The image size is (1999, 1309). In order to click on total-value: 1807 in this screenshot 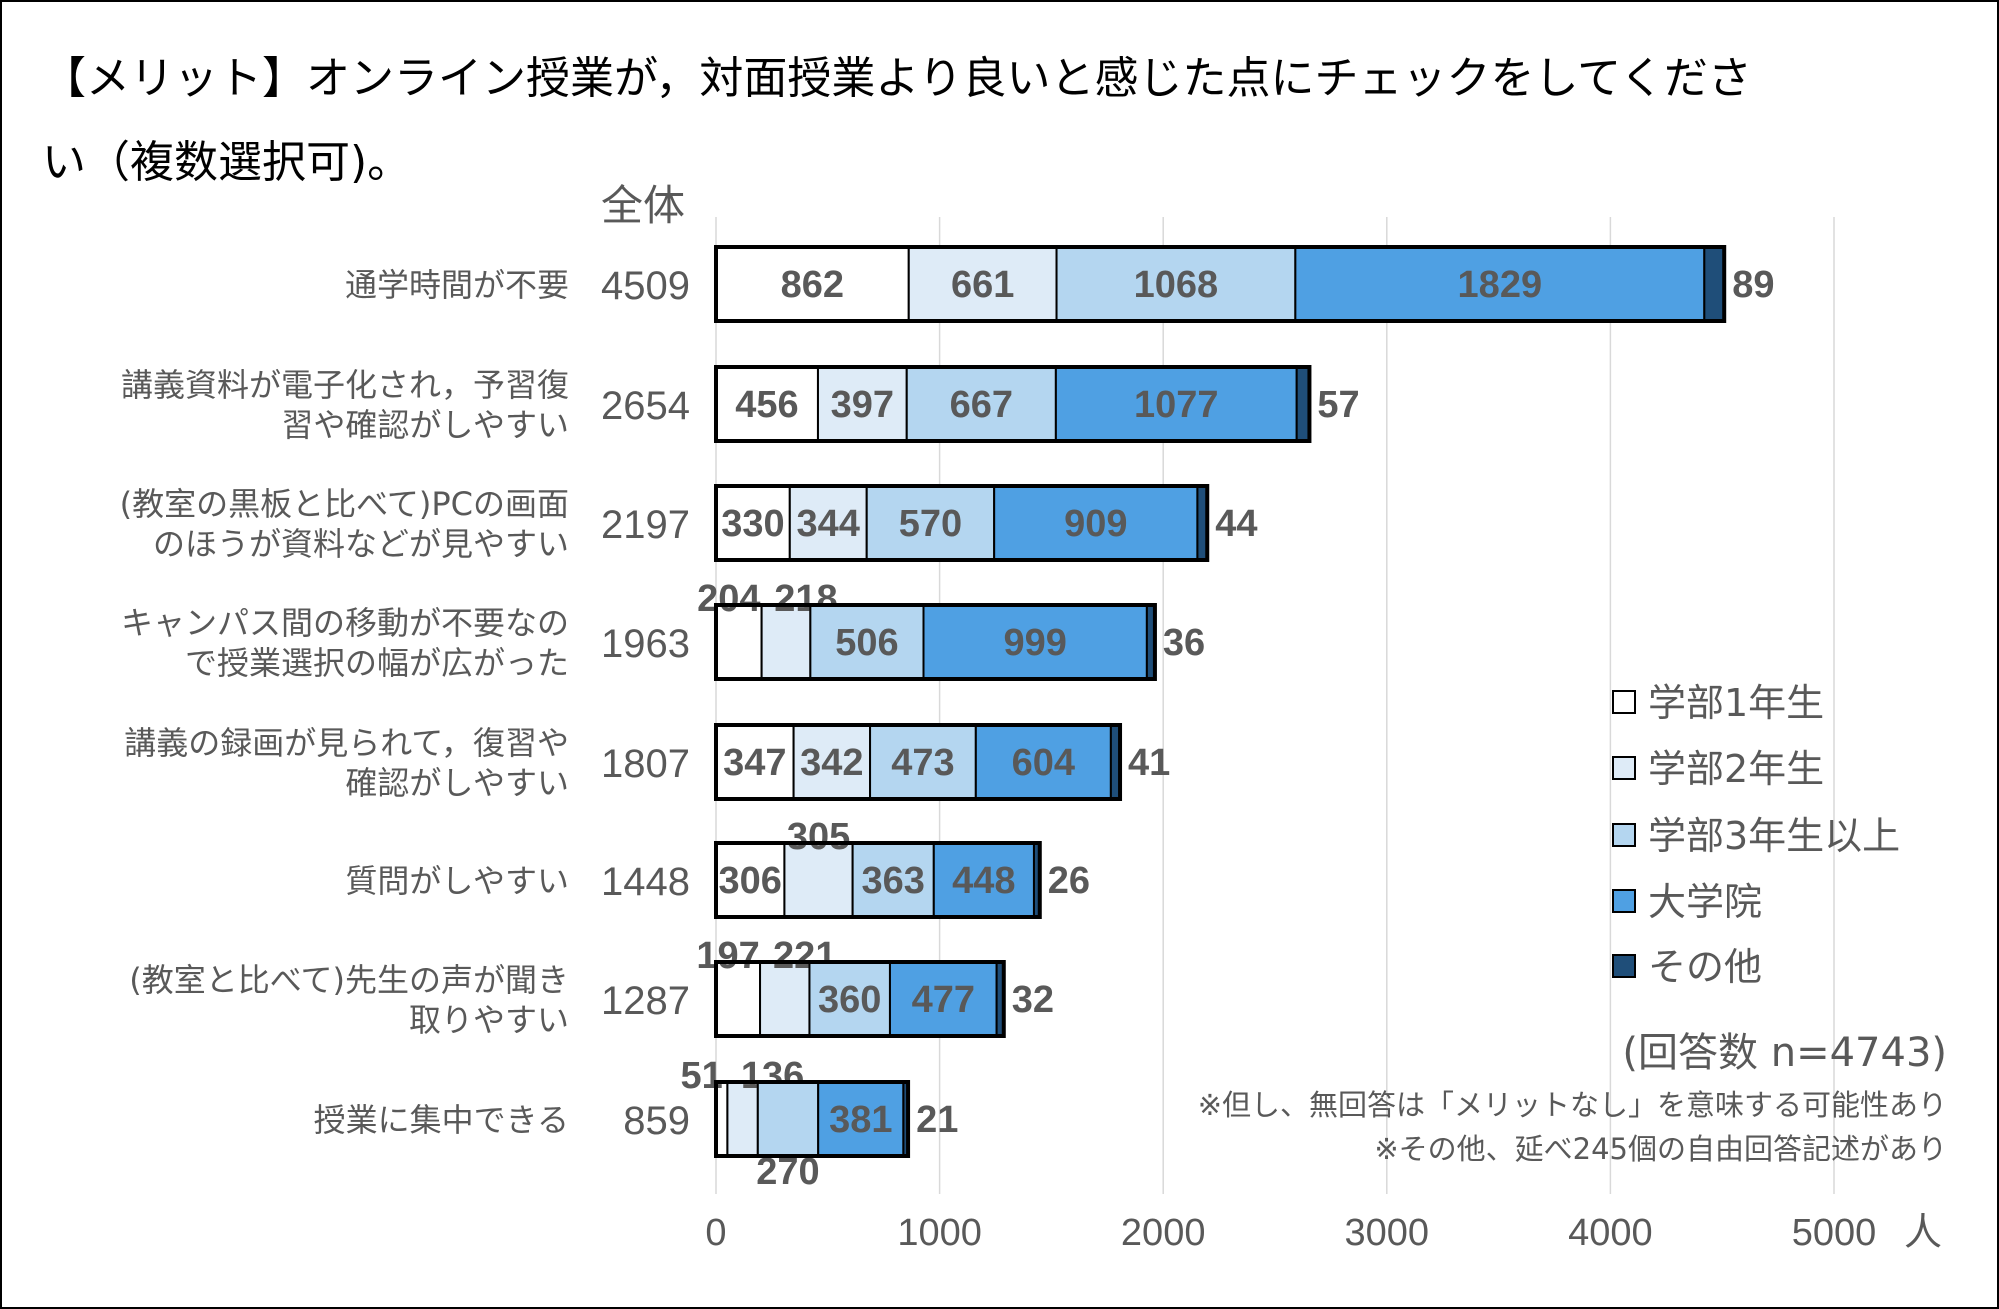, I will do `click(645, 764)`.